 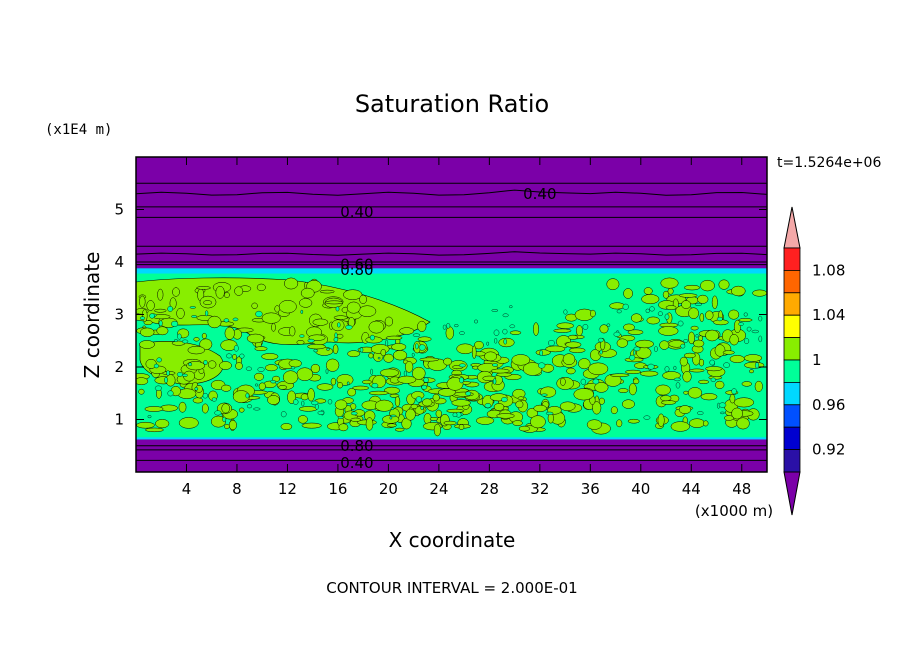 I want to click on colorbar-label: 1.08, so click(x=828, y=270).